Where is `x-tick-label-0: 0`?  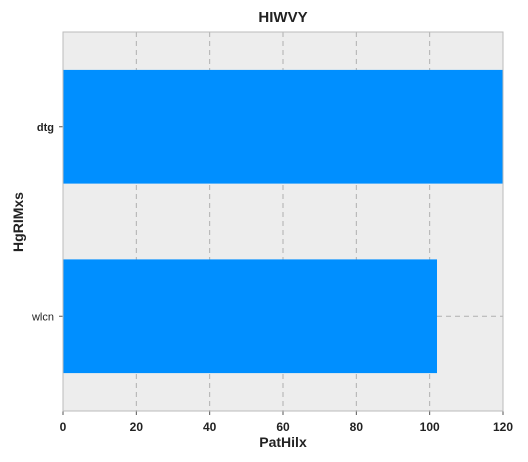
x-tick-label-0: 0 is located at coordinates (63, 427).